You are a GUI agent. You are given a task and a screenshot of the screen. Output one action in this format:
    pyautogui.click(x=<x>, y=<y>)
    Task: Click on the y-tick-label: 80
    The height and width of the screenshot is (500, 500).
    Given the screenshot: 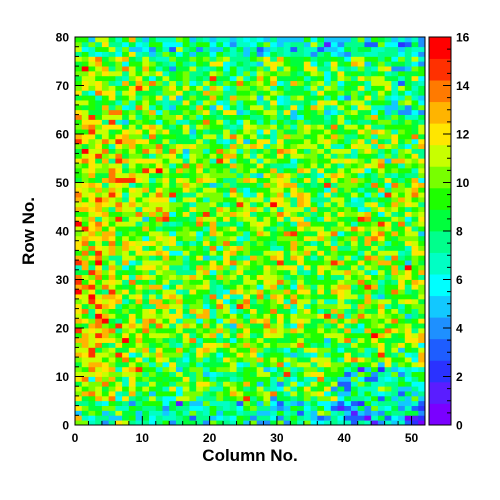 What is the action you would take?
    pyautogui.click(x=63, y=38)
    